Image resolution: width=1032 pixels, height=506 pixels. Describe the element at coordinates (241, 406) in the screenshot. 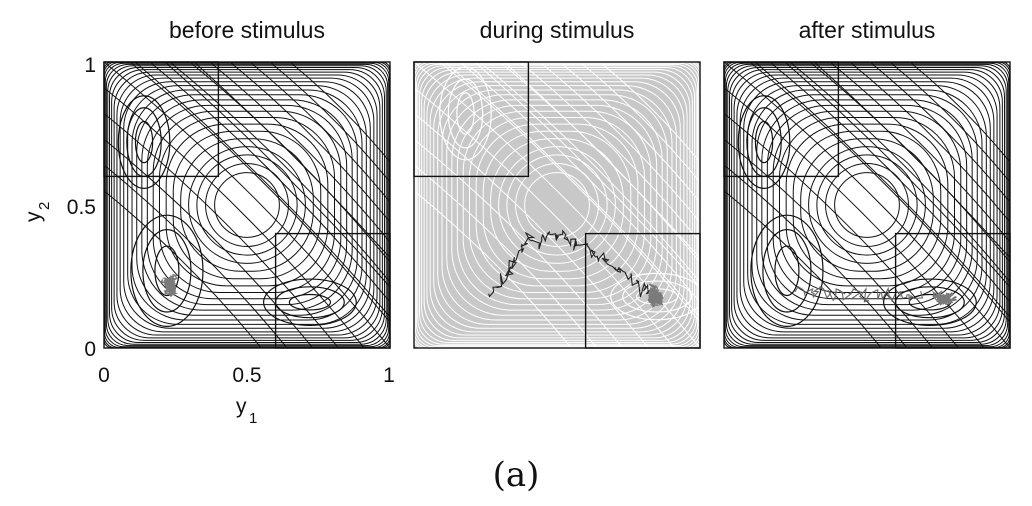

I see `x-label-base: y` at that location.